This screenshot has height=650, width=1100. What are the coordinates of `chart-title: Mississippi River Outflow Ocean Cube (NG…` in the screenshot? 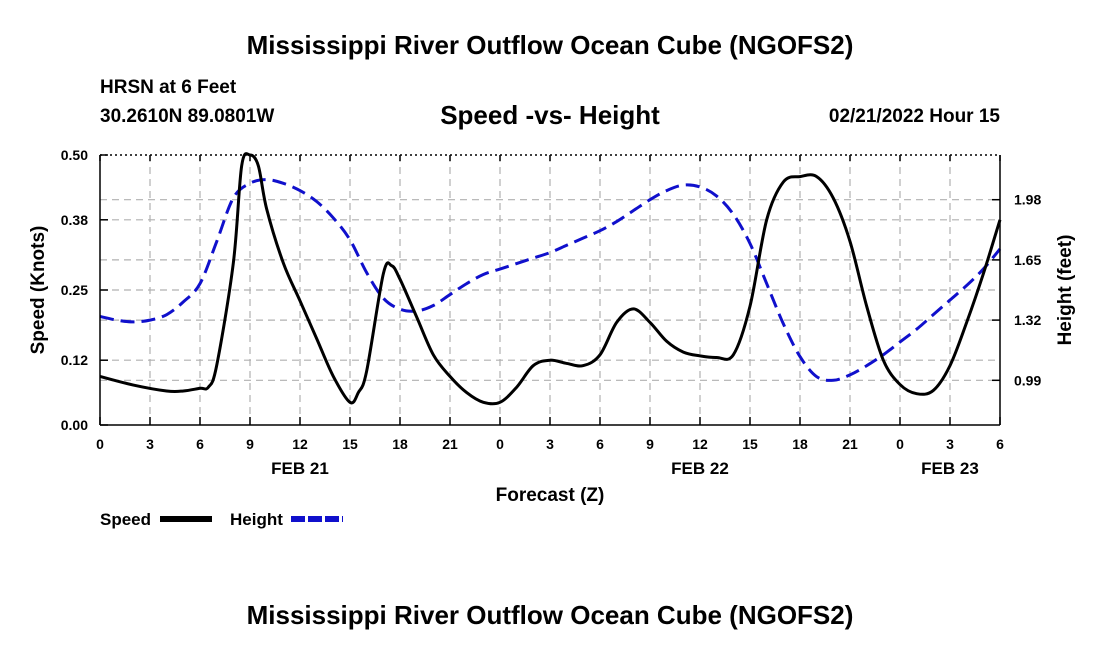 It's located at (550, 45).